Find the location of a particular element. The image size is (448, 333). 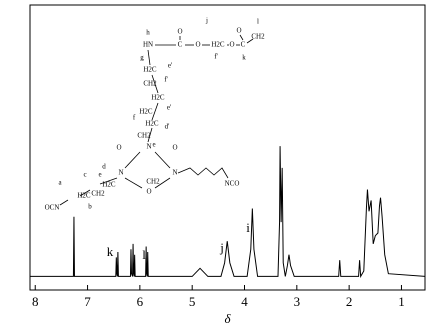

structure-label: f is located at coordinates (134, 118).